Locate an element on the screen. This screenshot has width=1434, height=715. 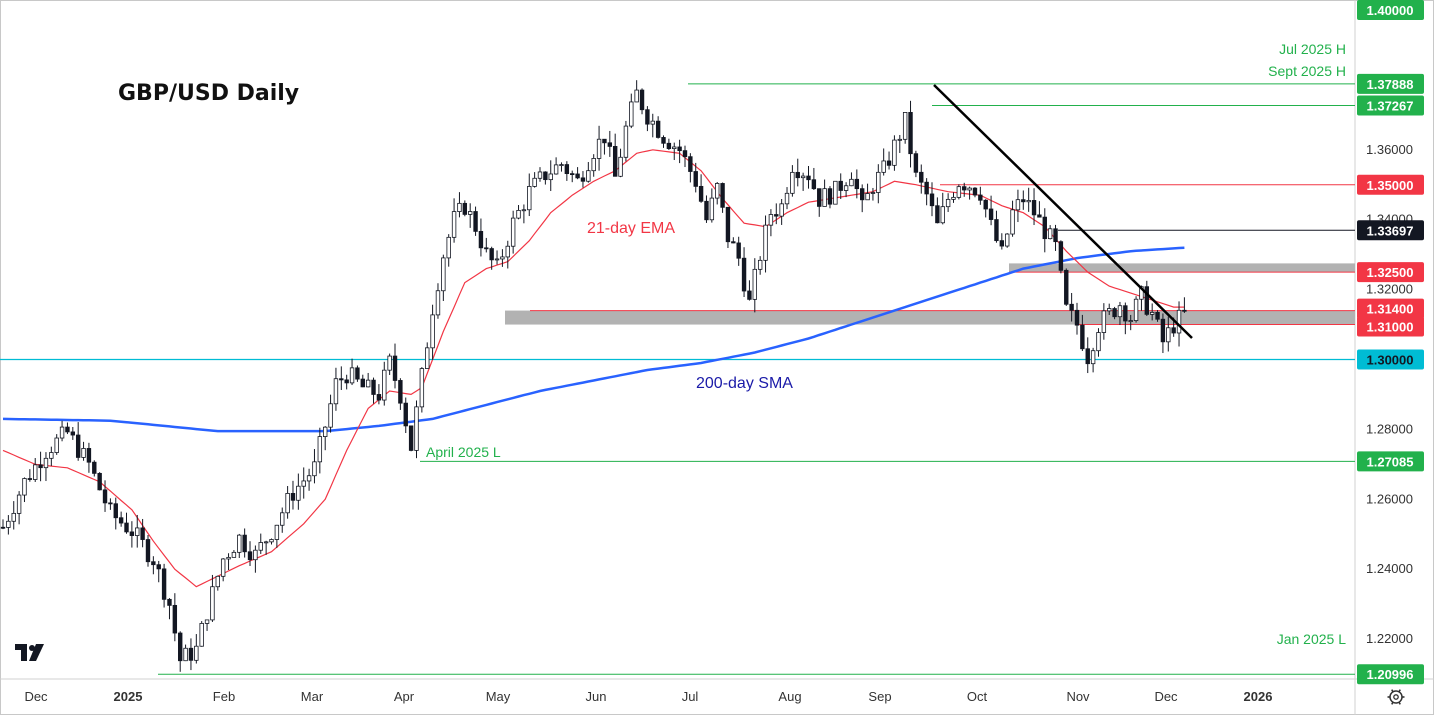
price-badge: 1.37267 is located at coordinates (1390, 105).